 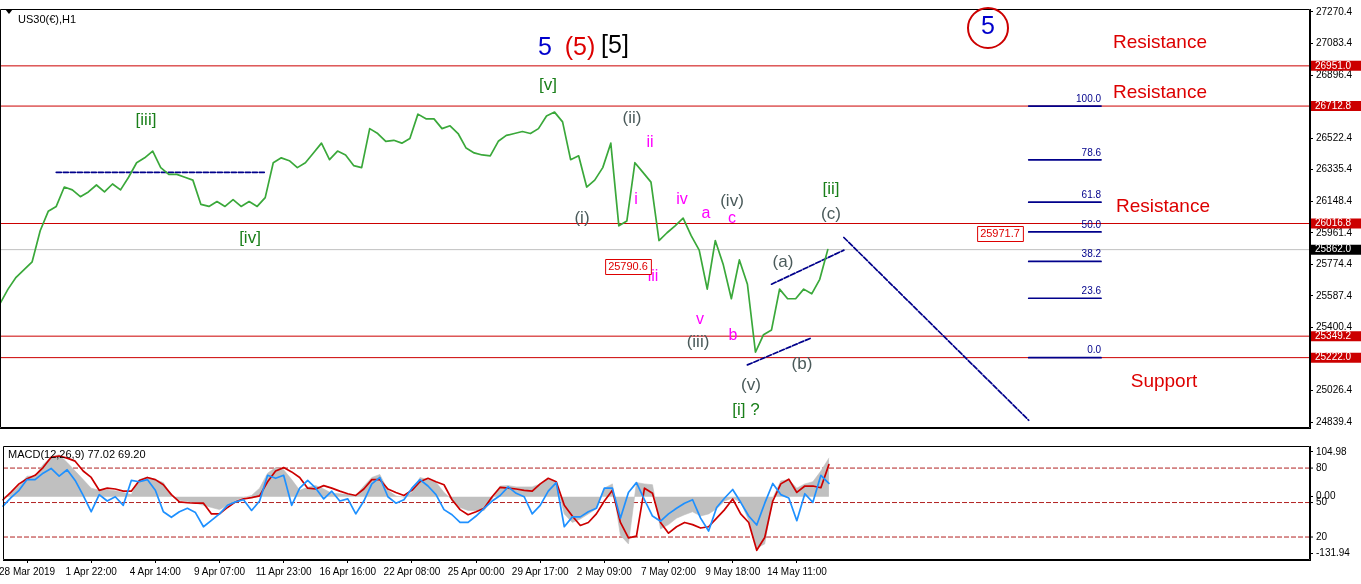 What do you see at coordinates (706, 213) in the screenshot?
I see `annotation: a` at bounding box center [706, 213].